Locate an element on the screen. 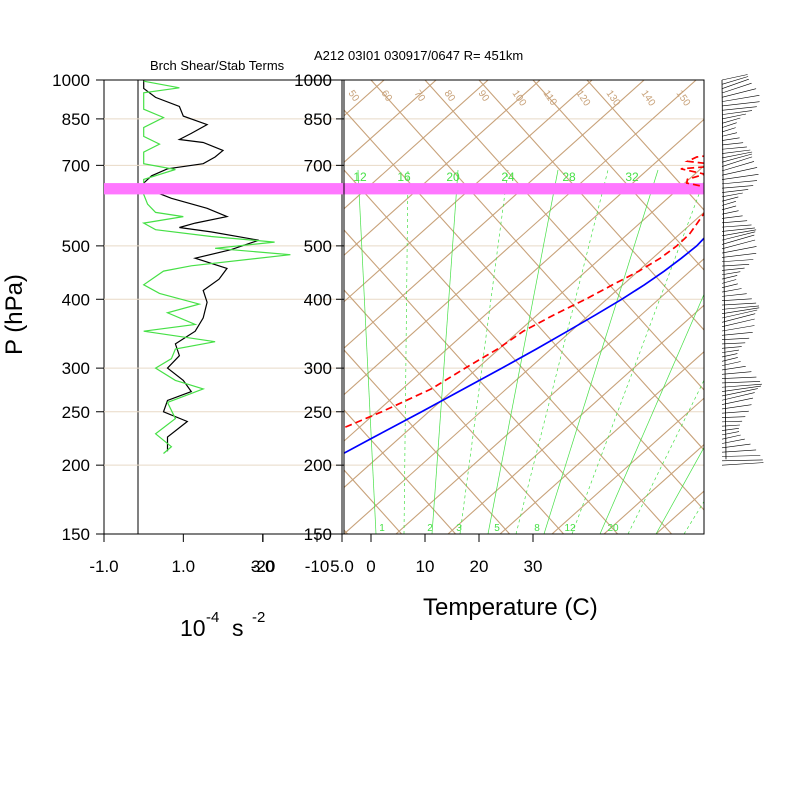 This screenshot has width=800, height=805. left-x-axis-label: 10 -4 s -2 is located at coordinates (222, 625).